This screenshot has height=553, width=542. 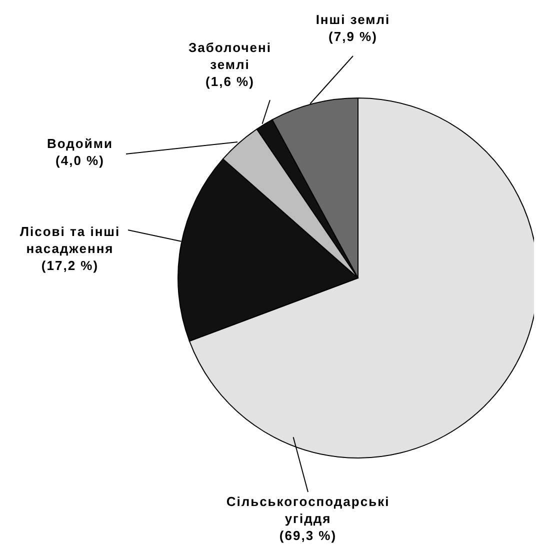 What do you see at coordinates (353, 19) in the screenshot?
I see `slice-label: Інші землі` at bounding box center [353, 19].